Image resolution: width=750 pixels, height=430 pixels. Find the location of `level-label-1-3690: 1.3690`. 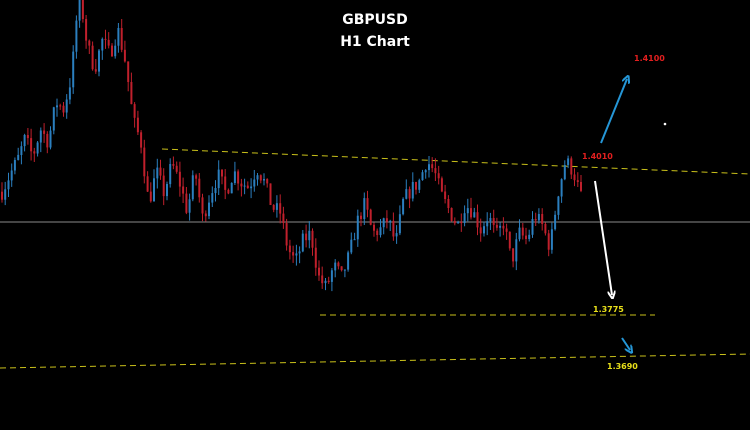

level-label-1-3690: 1.3690 is located at coordinates (622, 366).